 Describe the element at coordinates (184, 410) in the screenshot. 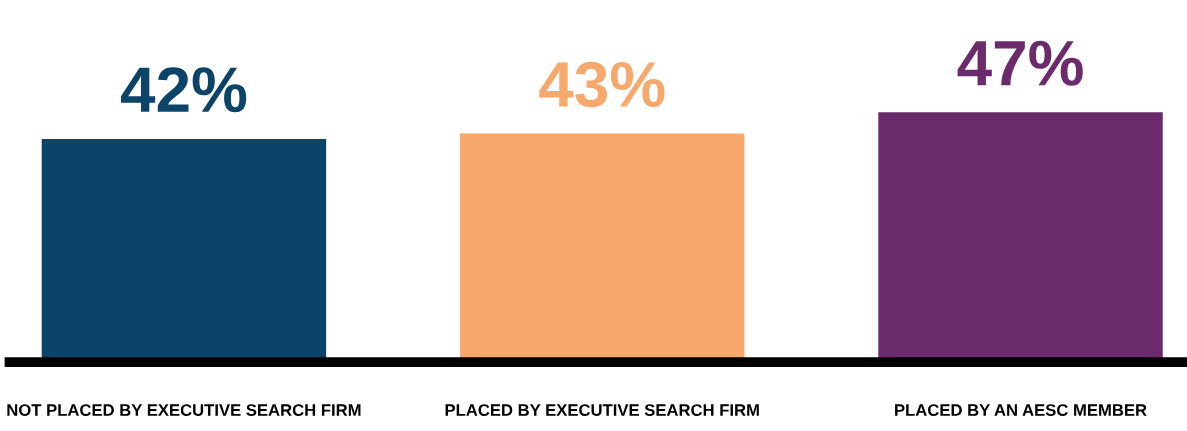

I see `x-tick-label: NOT PLACED BY EXECUTIVE SEARCH FIRM` at that location.